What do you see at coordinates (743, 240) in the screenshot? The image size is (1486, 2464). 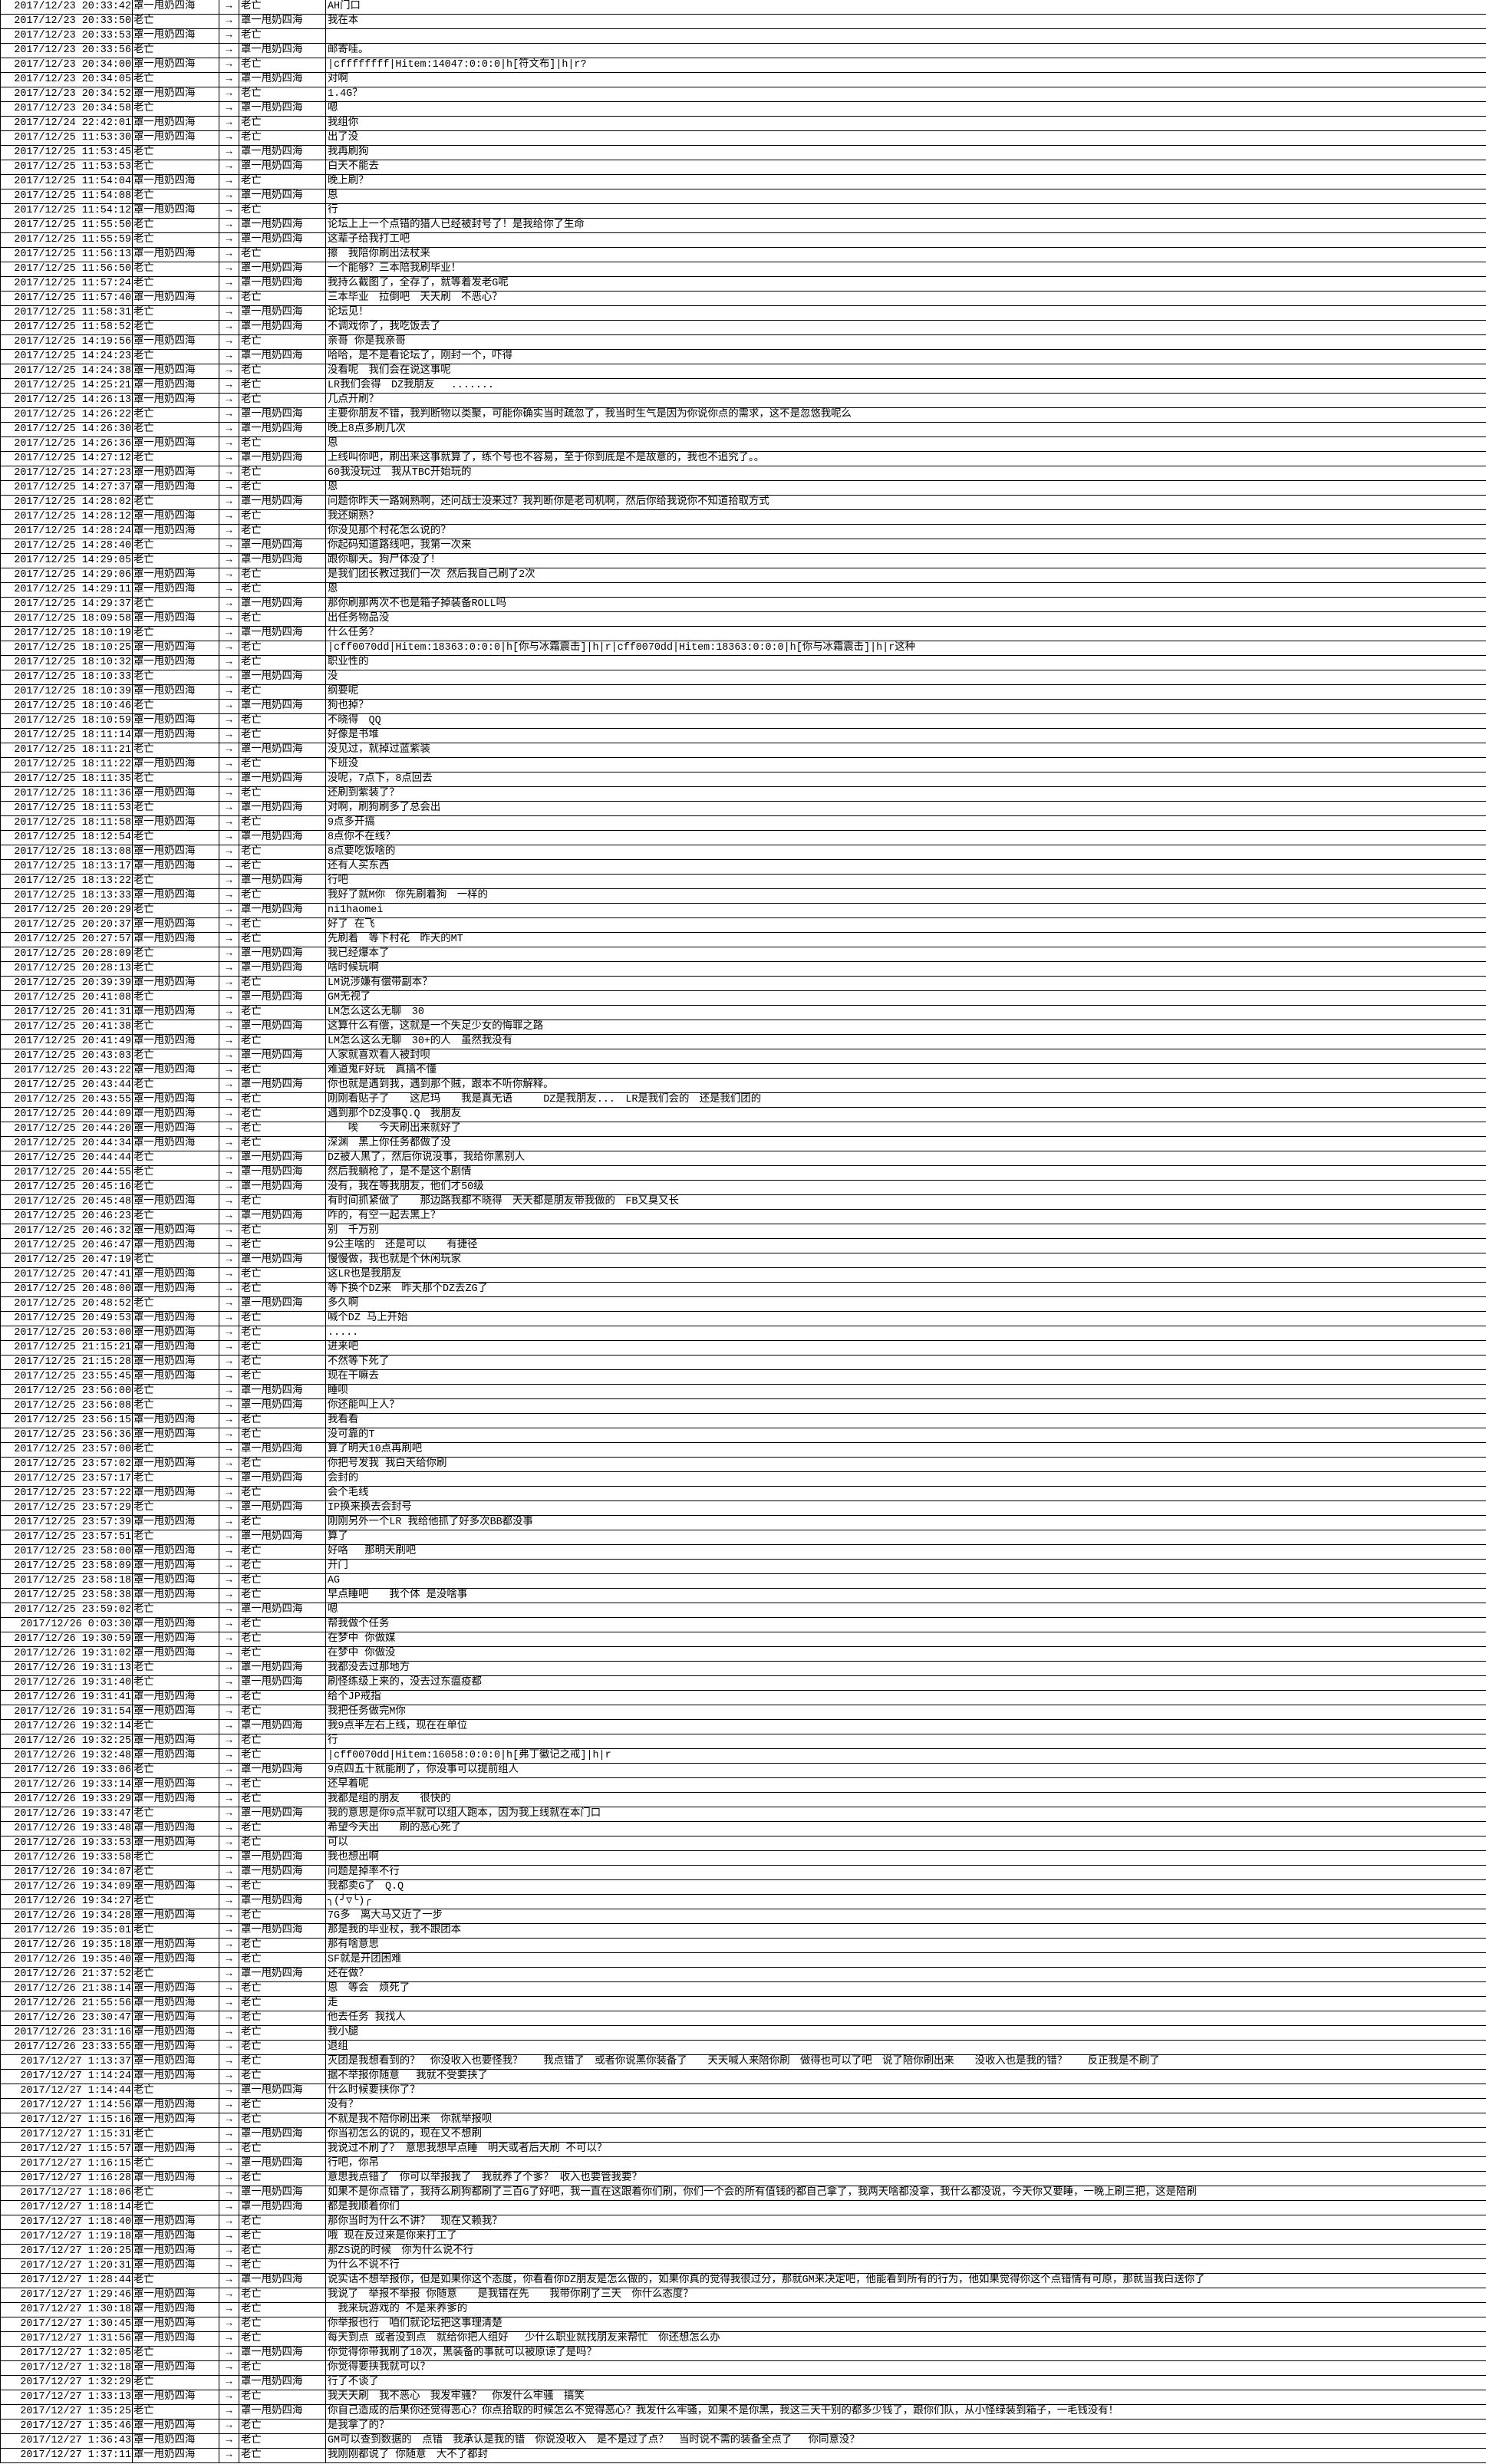 I see `chat-log-row: 2017/12/25 11:55:59 老亡 → 罩一甩奶四海 这辈子给我打工吧` at bounding box center [743, 240].